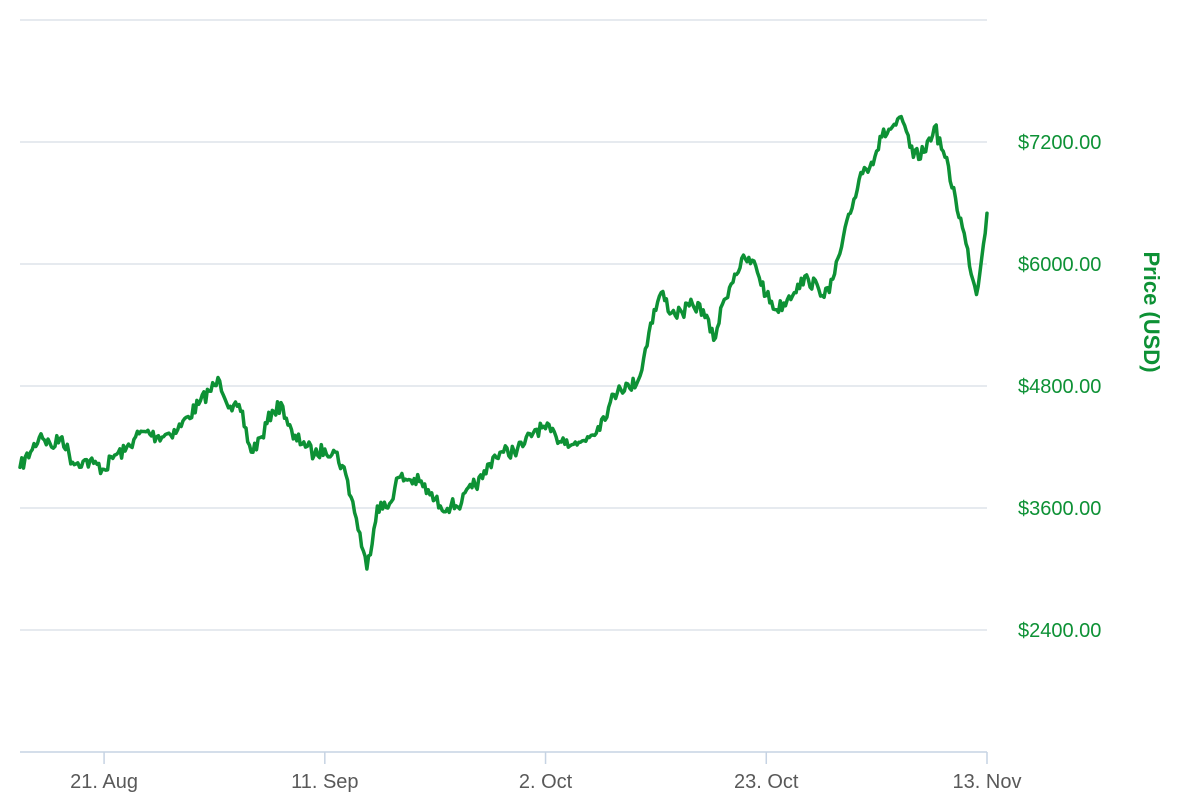  I want to click on y-tick-label: $7200.00, so click(1059, 143).